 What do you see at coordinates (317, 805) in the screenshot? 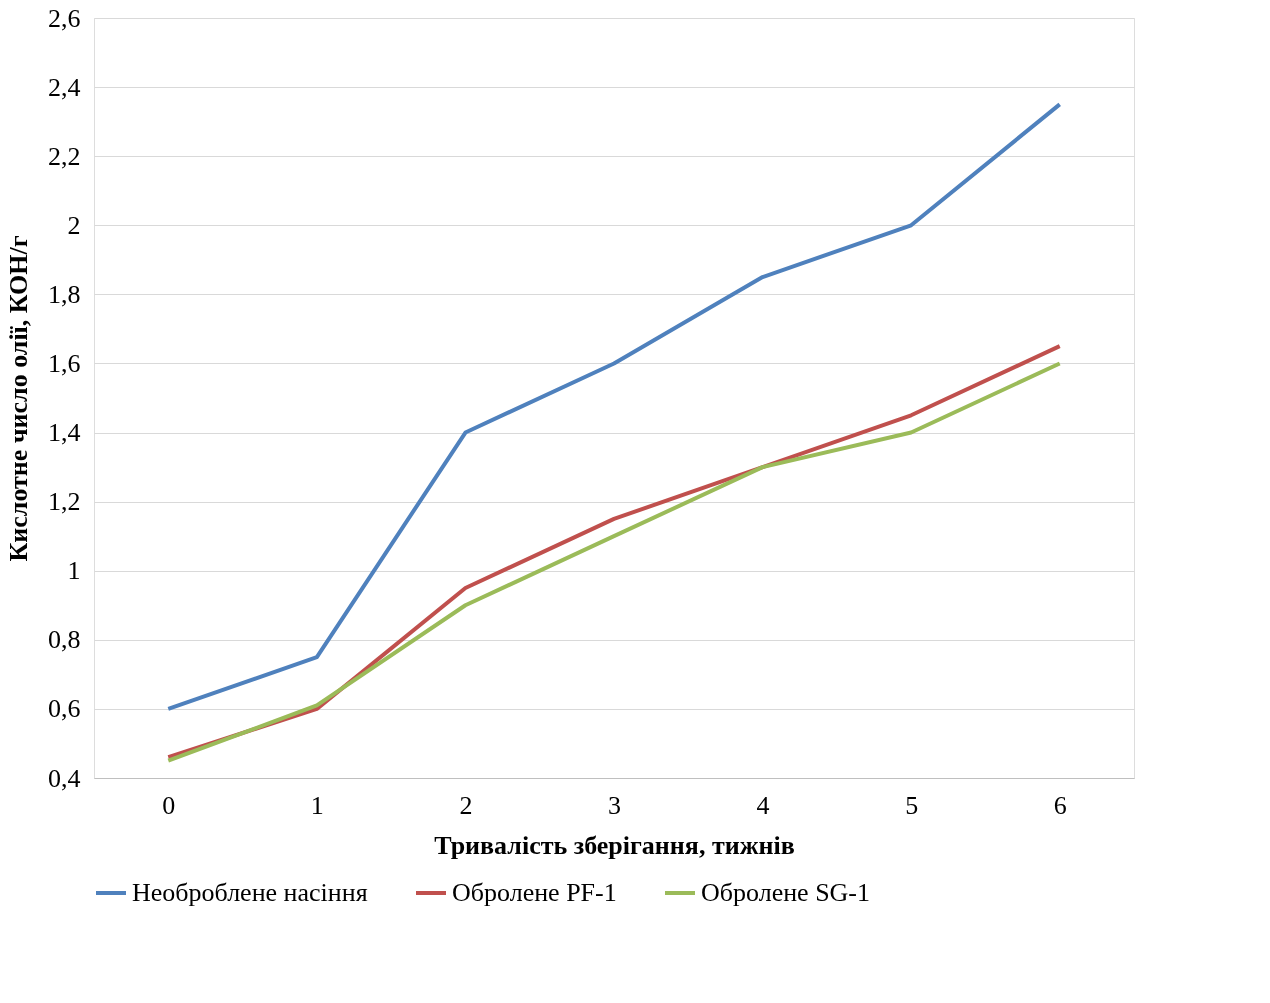
I see `x-tick-label: 1` at bounding box center [317, 805].